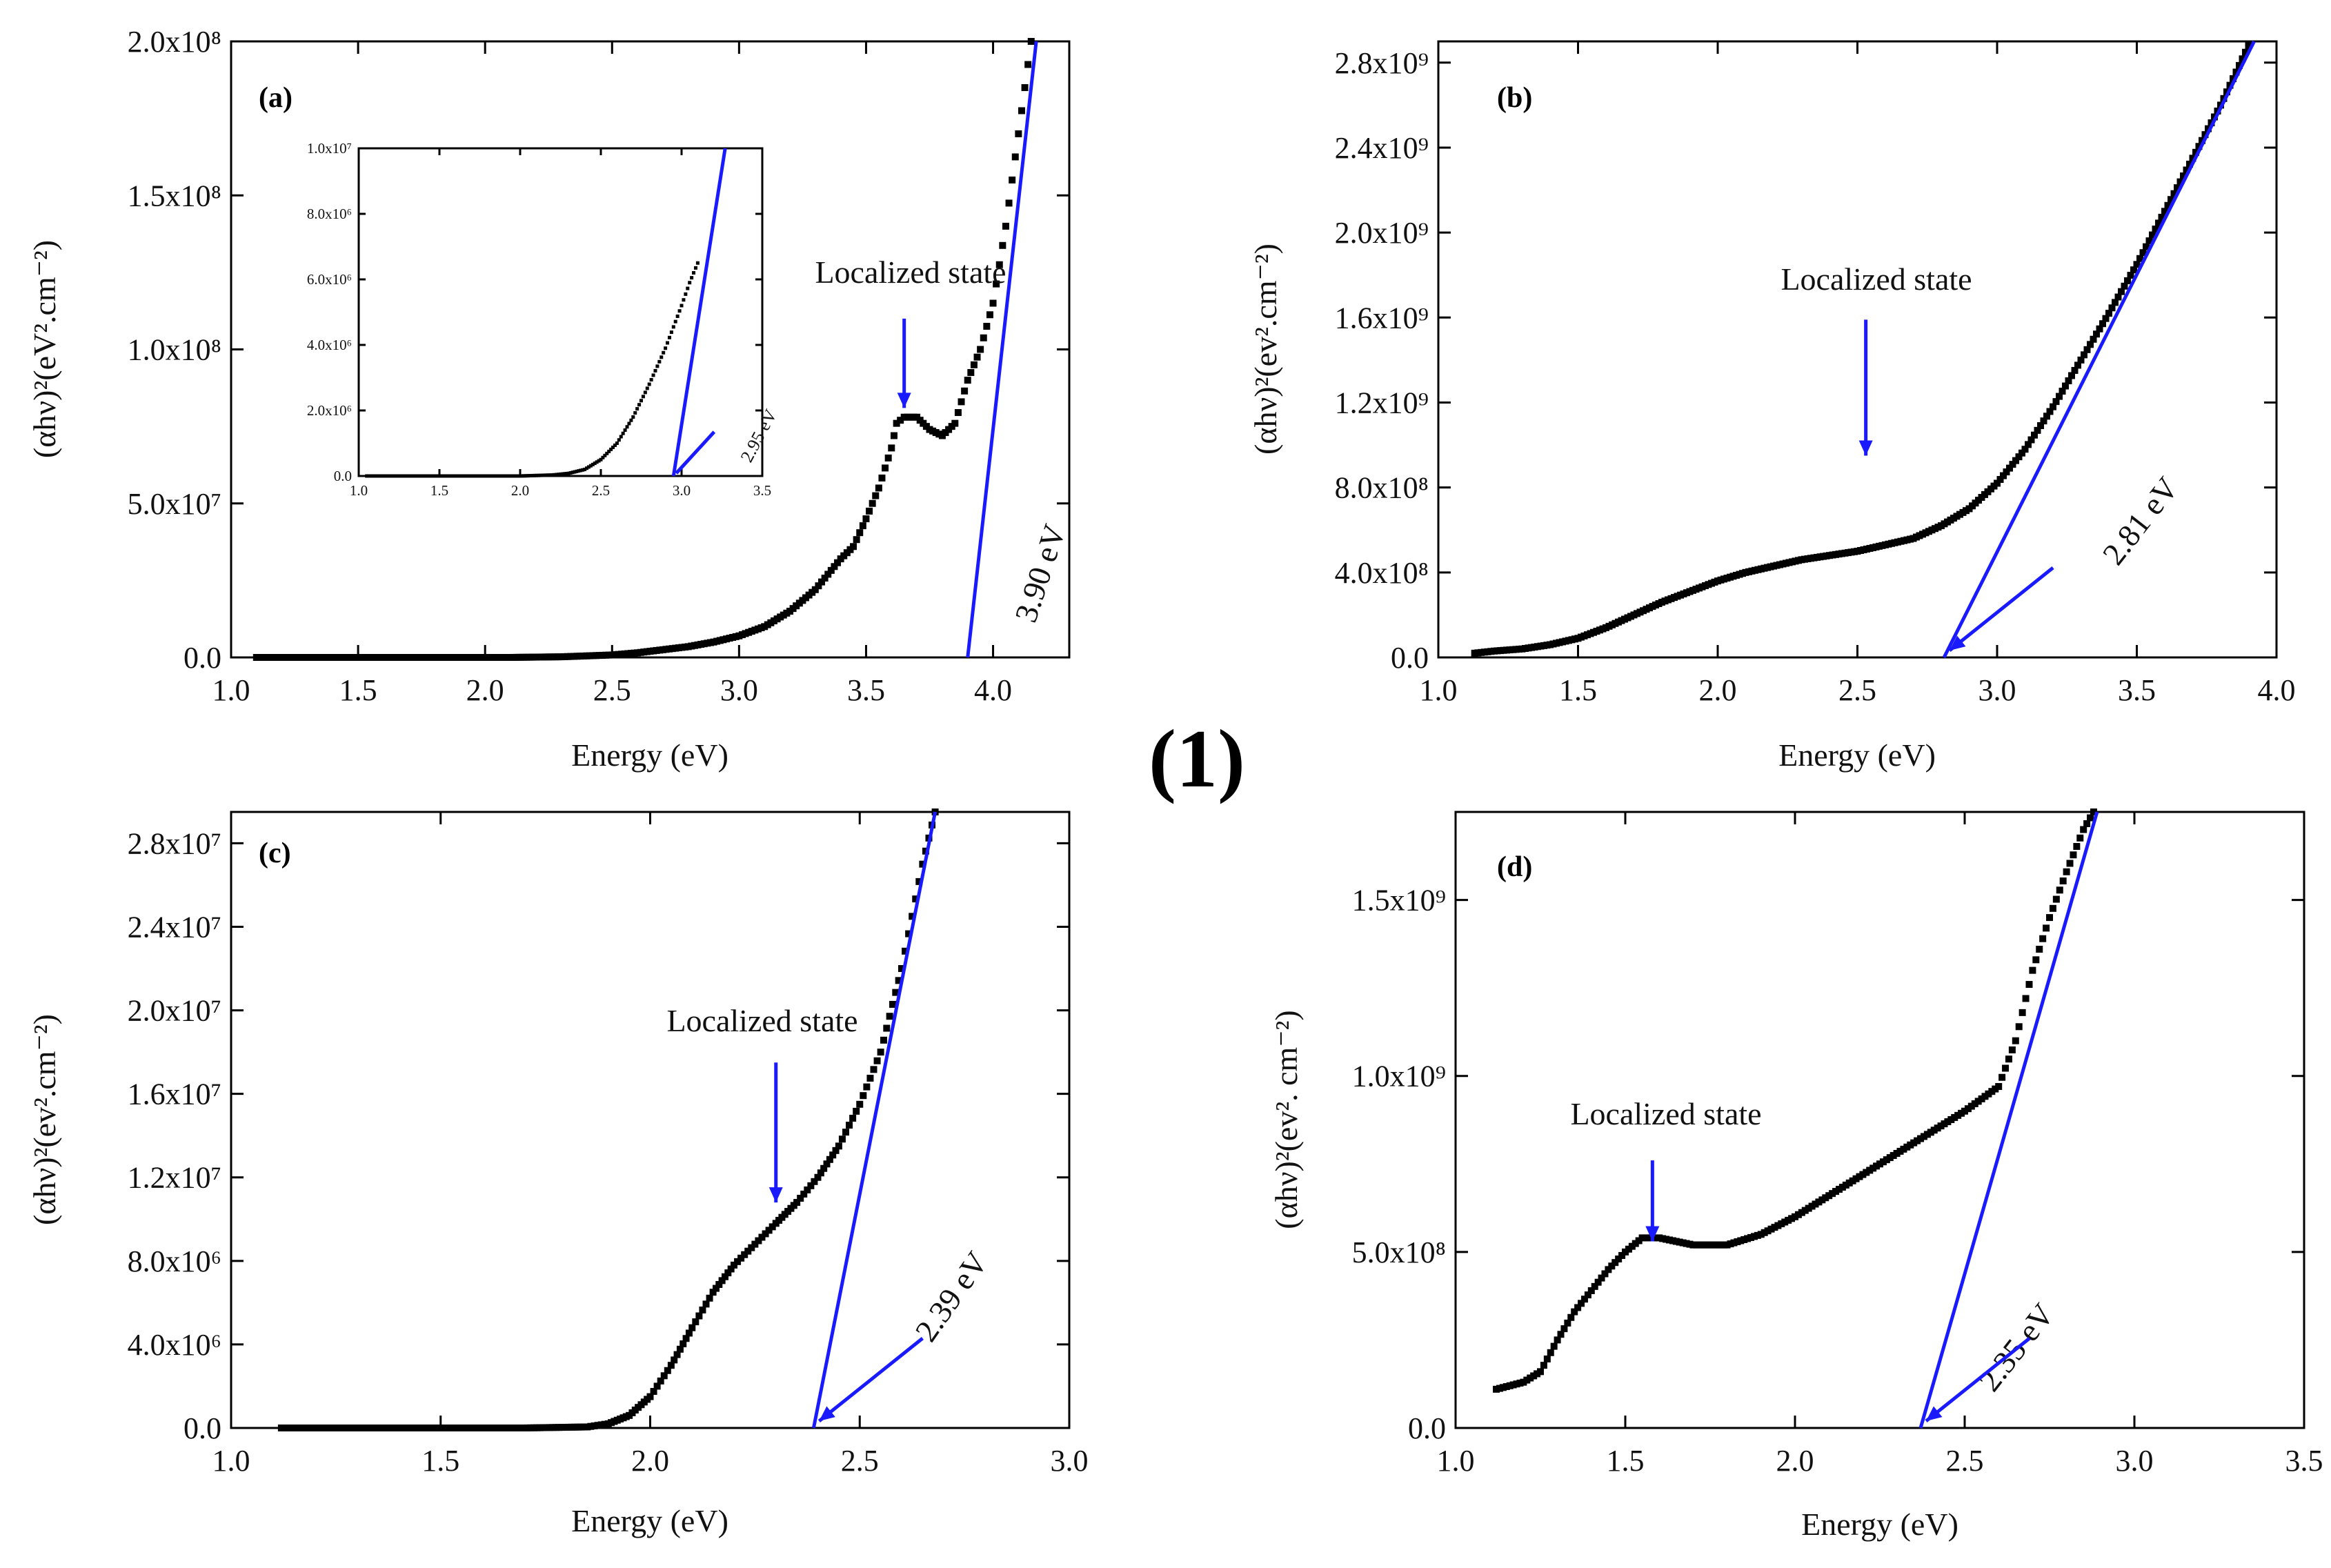 The height and width of the screenshot is (1568, 2331). Describe the element at coordinates (1795, 1100) in the screenshot. I see `panel-d-points` at that location.